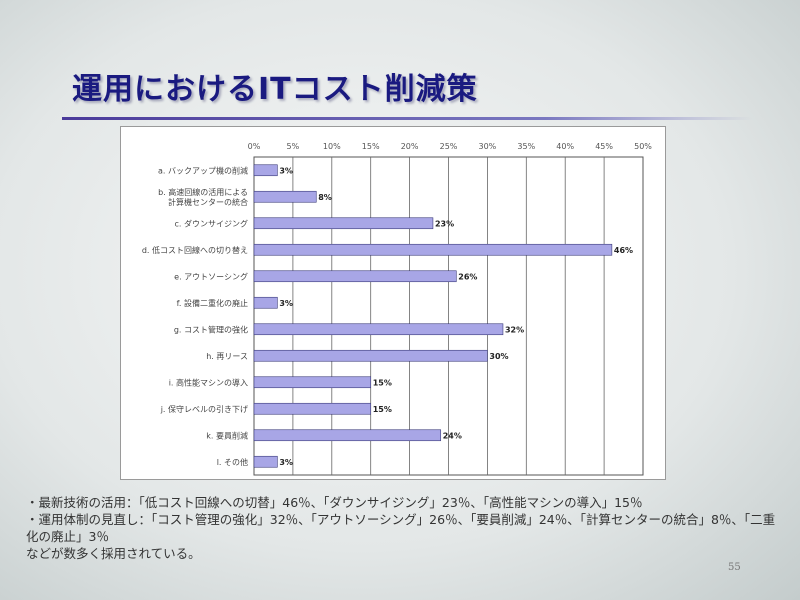 The image size is (800, 600). I want to click on x-tick-label: 35%, so click(526, 146).